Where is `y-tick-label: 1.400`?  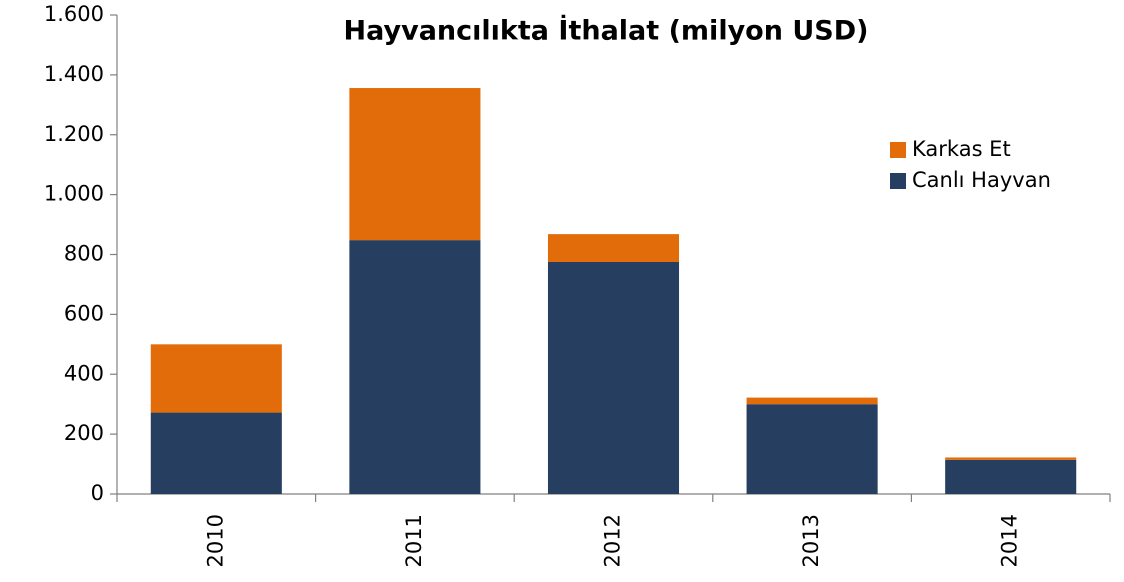 y-tick-label: 1.400 is located at coordinates (74, 74).